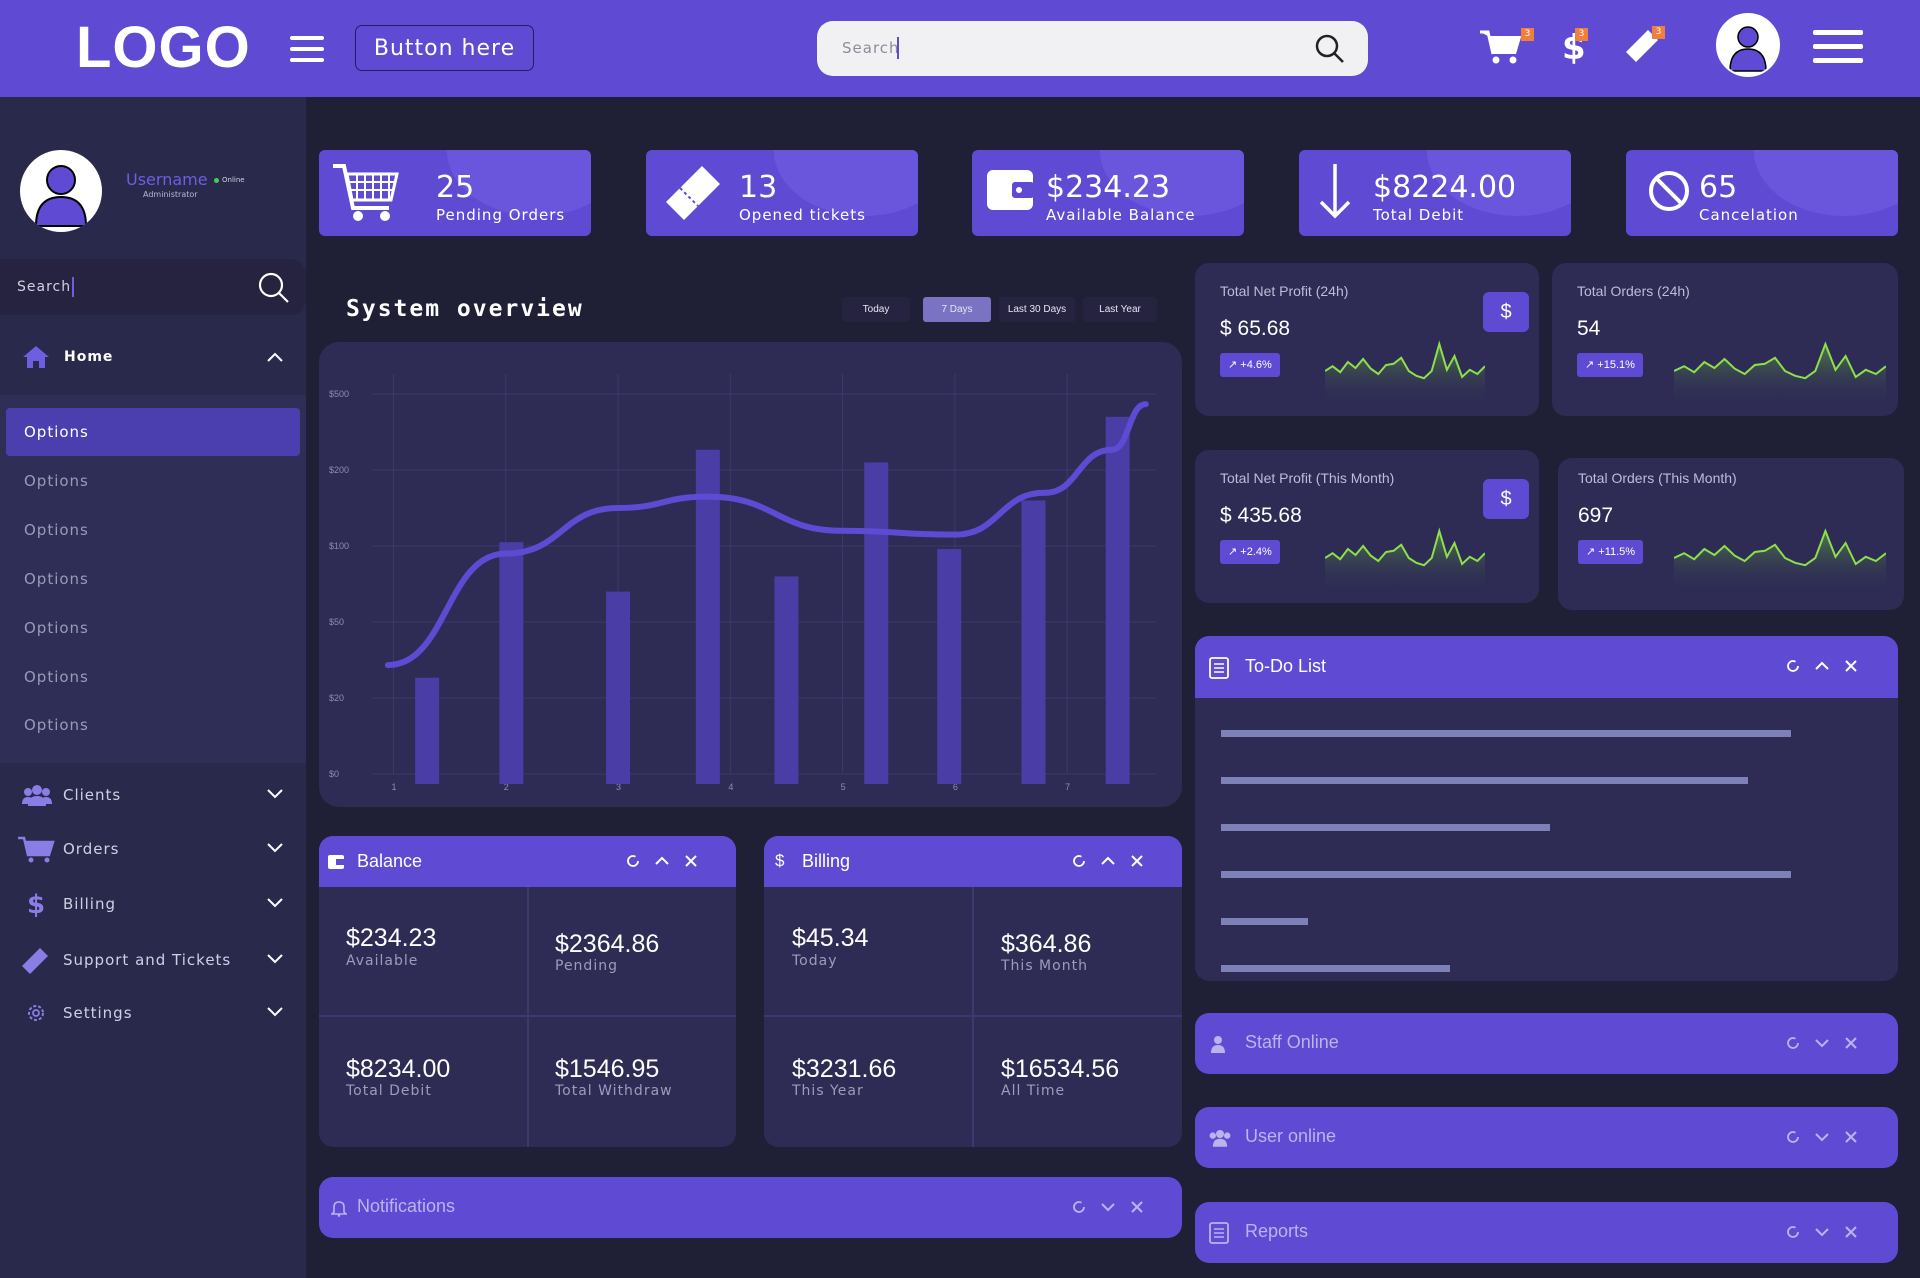 The width and height of the screenshot is (1920, 1278). I want to click on metric-card: Total Orders (24h) 54 ↗ +15.1%, so click(1725, 339).